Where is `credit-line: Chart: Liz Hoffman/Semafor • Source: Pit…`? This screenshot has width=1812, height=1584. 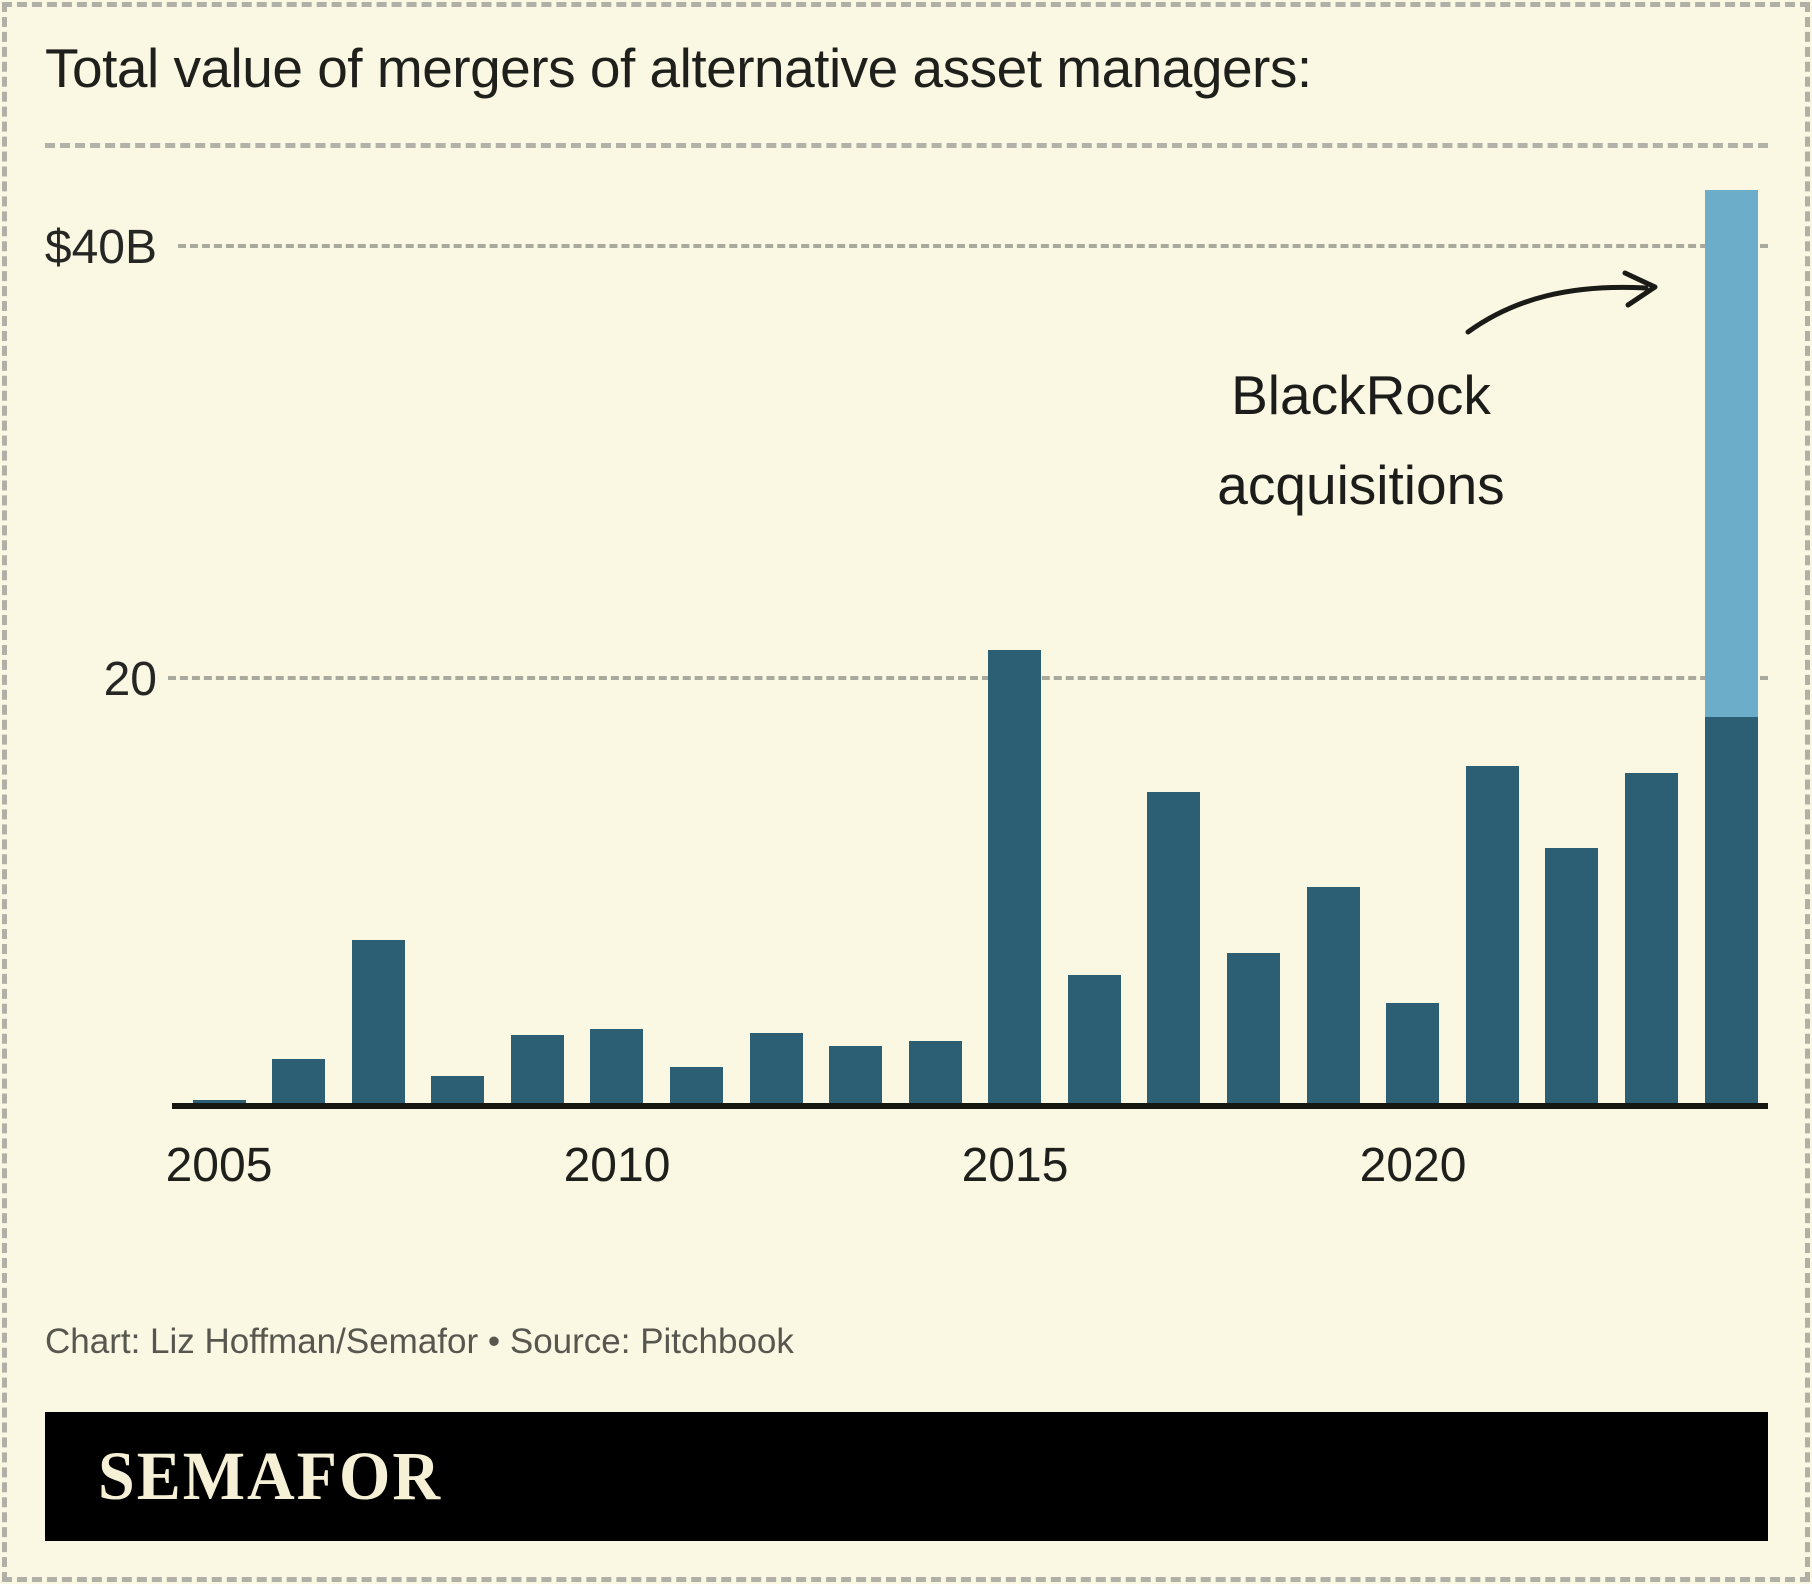 credit-line: Chart: Liz Hoffman/Semafor • Source: Pit… is located at coordinates (419, 1341).